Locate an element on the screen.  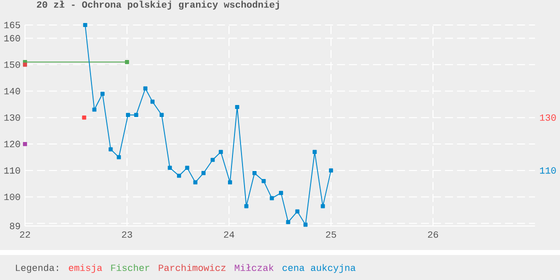
legend-title: Legenda: is located at coordinates (37, 268).